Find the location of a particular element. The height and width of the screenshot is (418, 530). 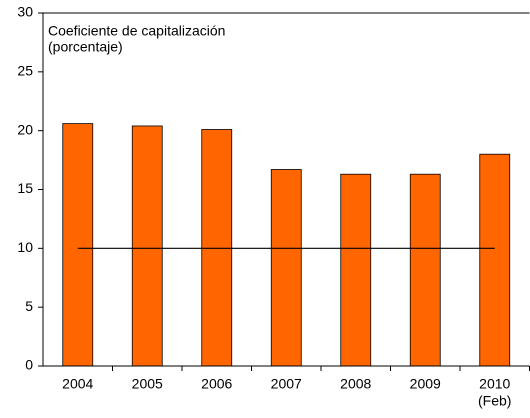

x-tick-label: 2007 is located at coordinates (286, 384).